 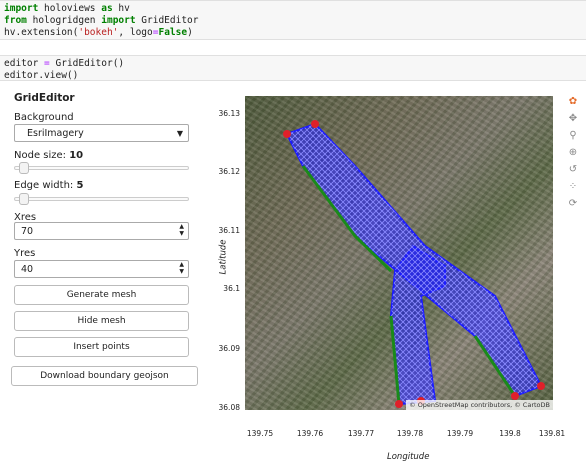 What do you see at coordinates (101, 269) in the screenshot?
I see `yres-input: 40 ▲ ▼` at bounding box center [101, 269].